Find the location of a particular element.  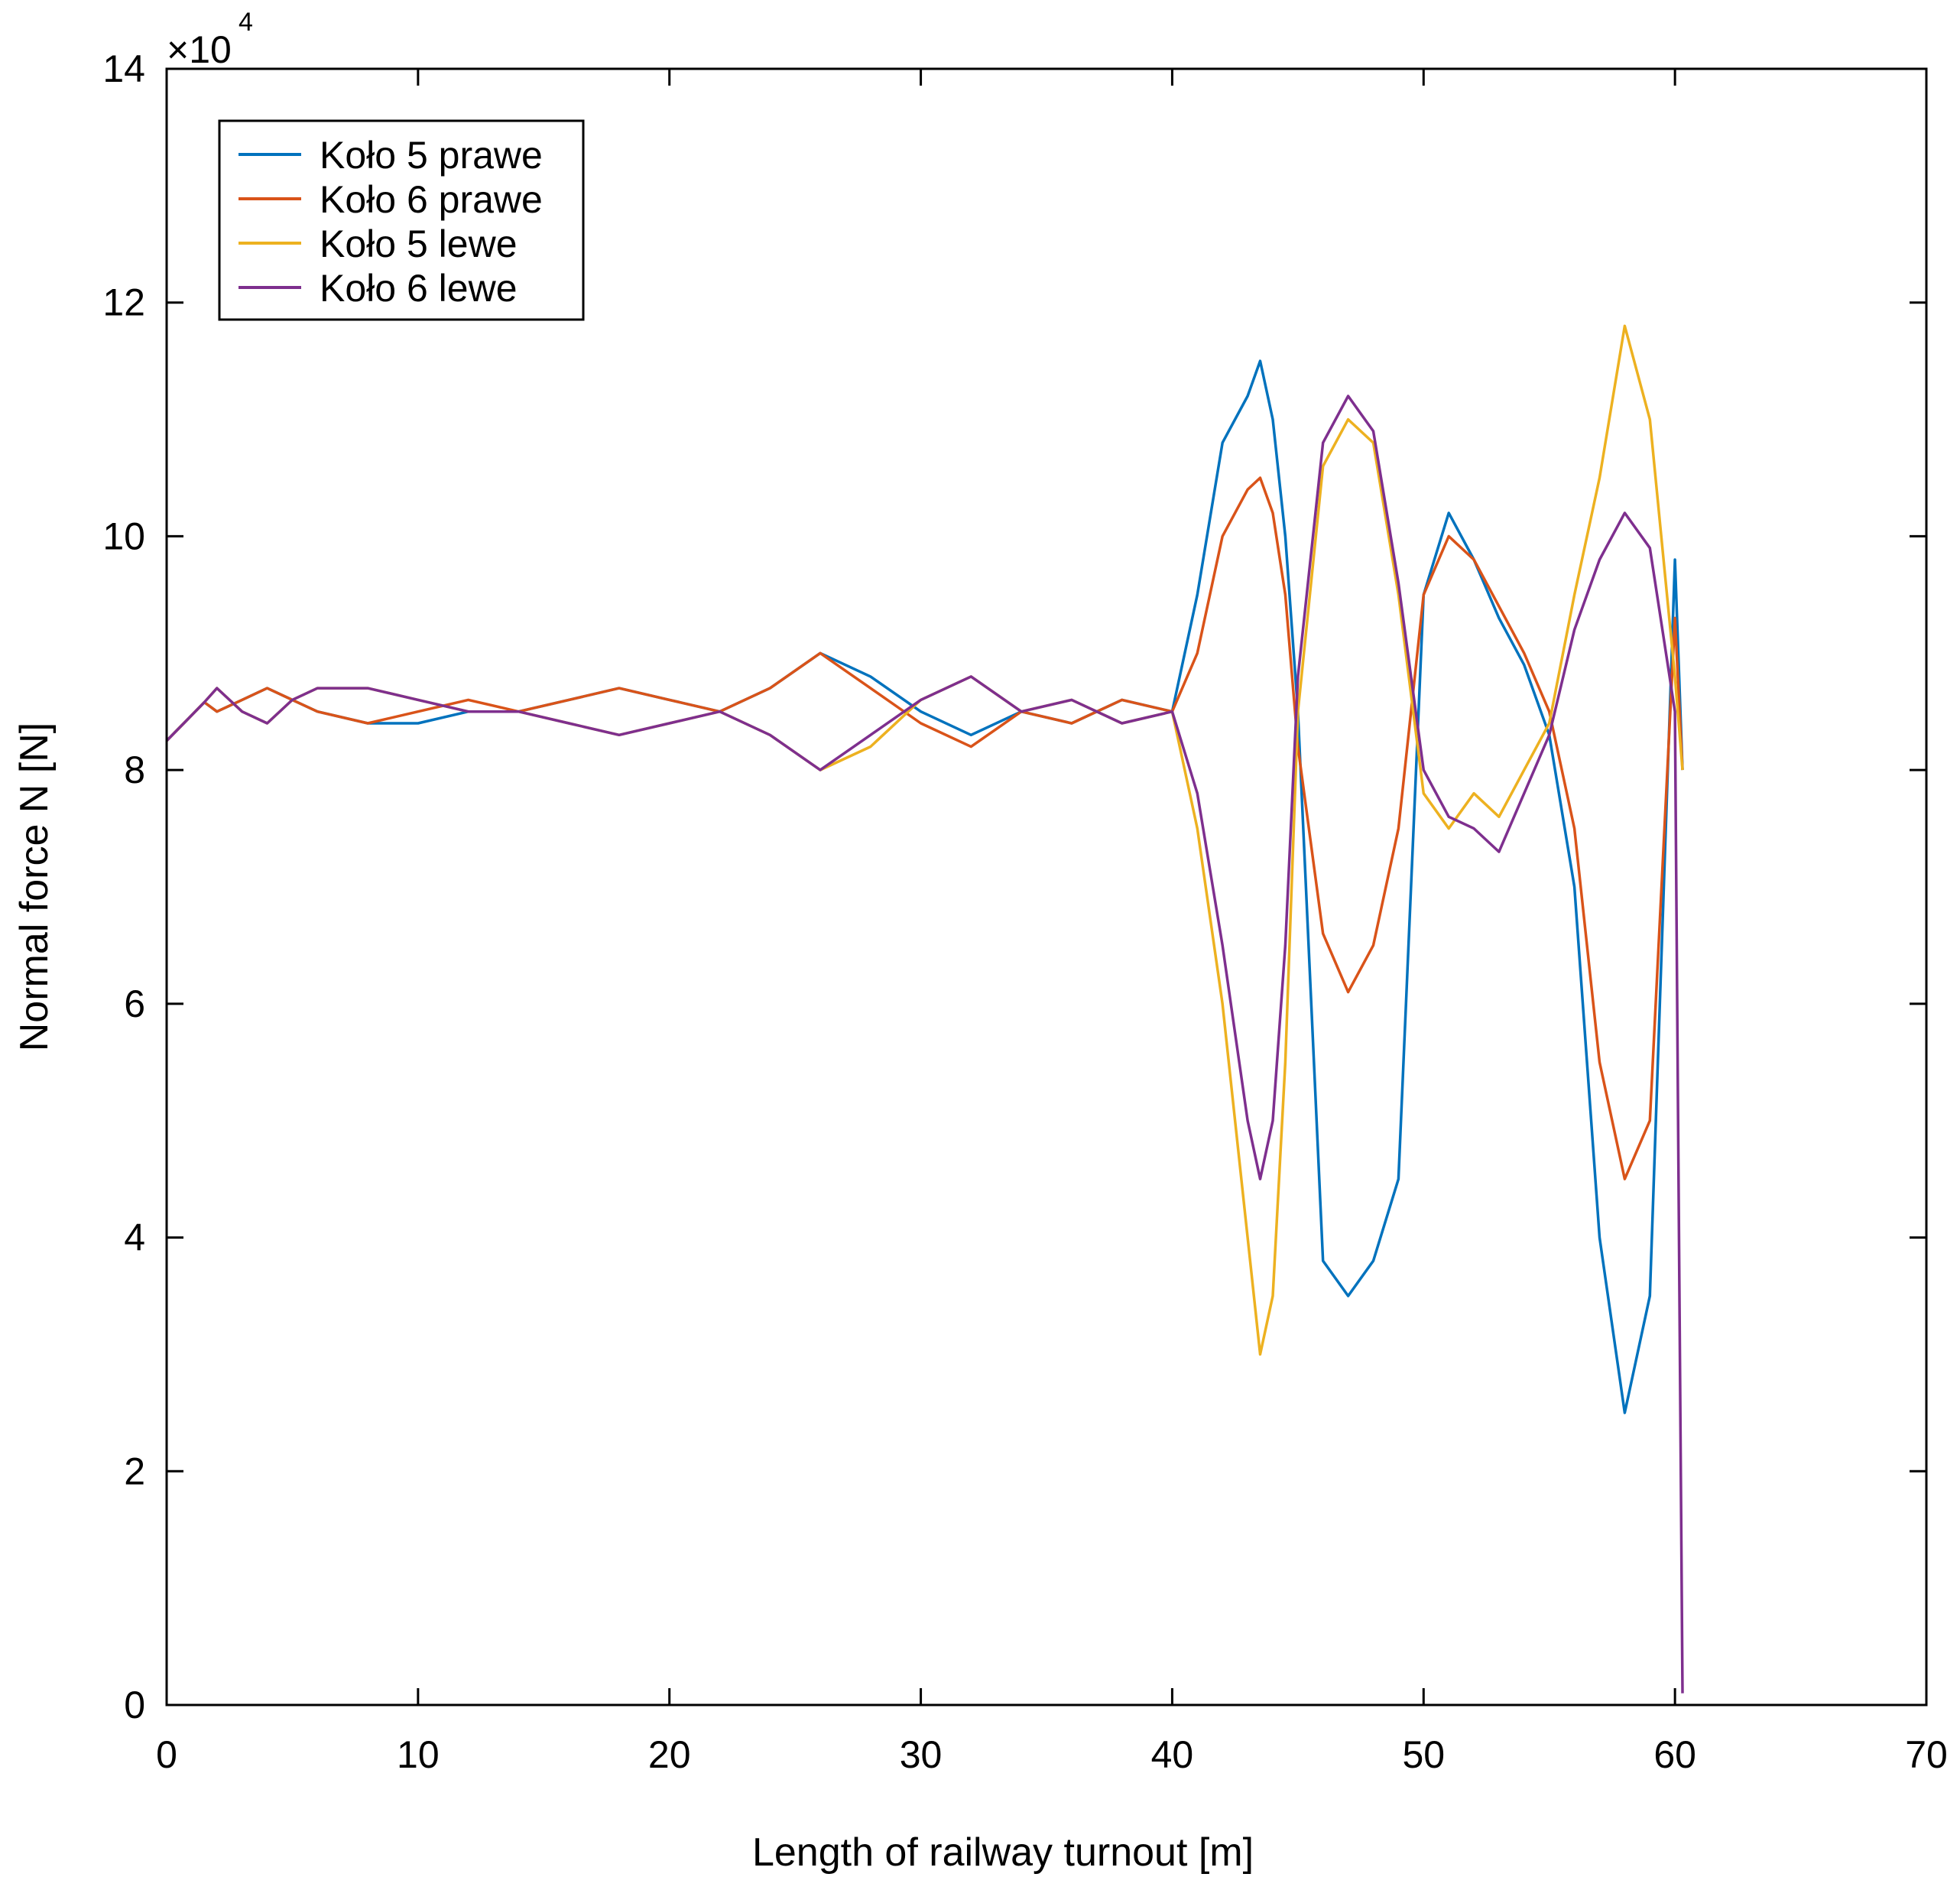

x-tick-label: 30 is located at coordinates (921, 1754).